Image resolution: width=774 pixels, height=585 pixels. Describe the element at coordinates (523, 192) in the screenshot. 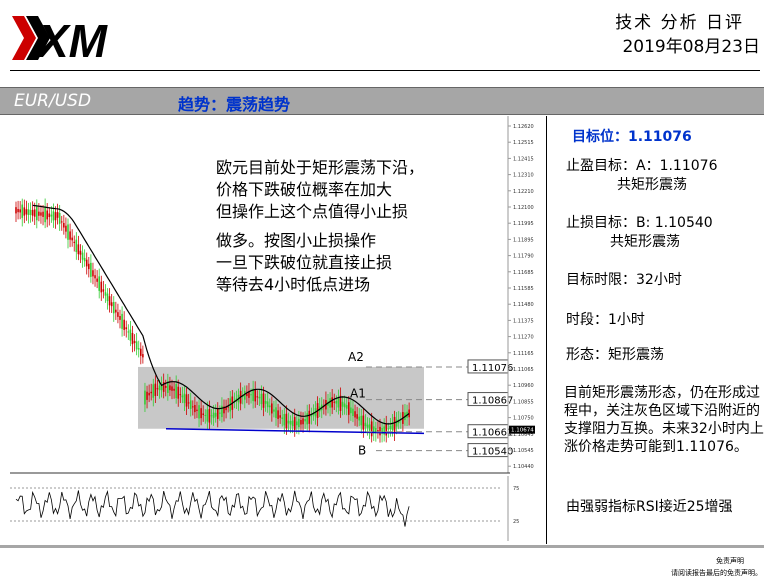

I see `price-tick-label: 1.12210` at that location.